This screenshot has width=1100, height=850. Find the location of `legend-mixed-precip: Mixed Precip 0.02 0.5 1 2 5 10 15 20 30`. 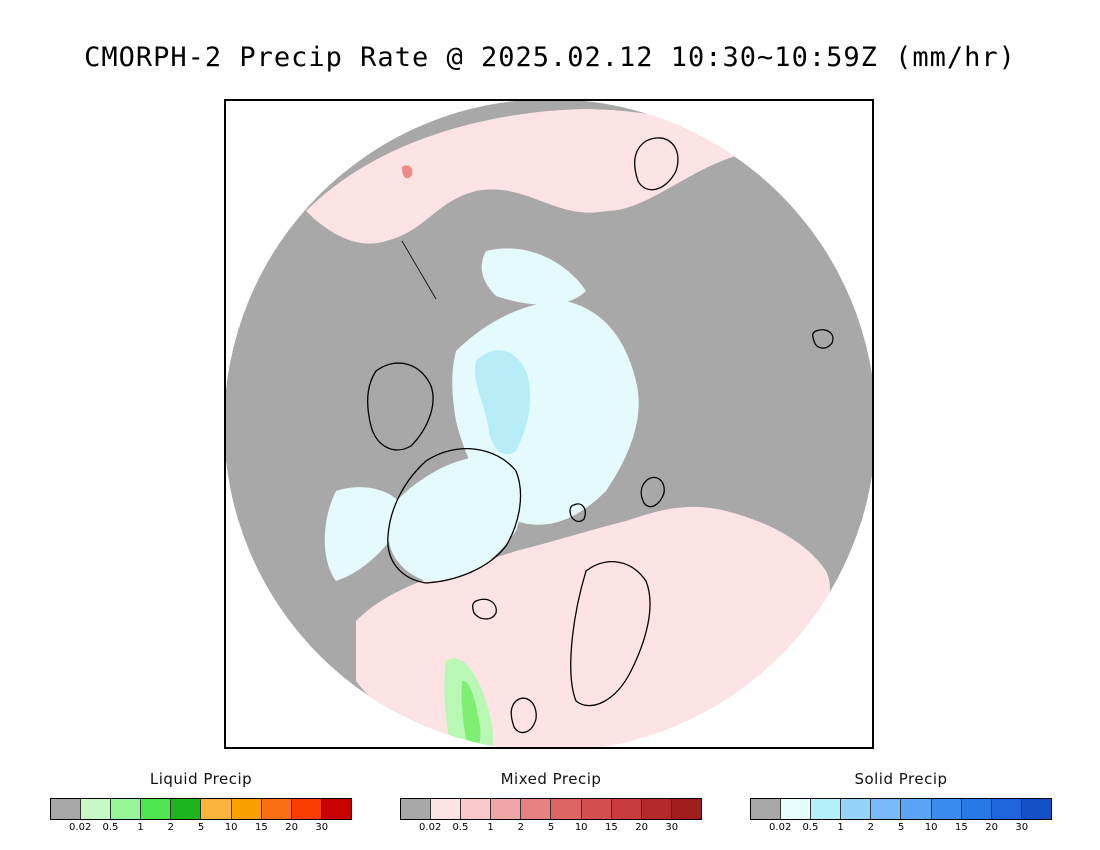

legend-mixed-precip: Mixed Precip 0.02 0.5 1 2 5 10 15 20 30 is located at coordinates (551, 803).